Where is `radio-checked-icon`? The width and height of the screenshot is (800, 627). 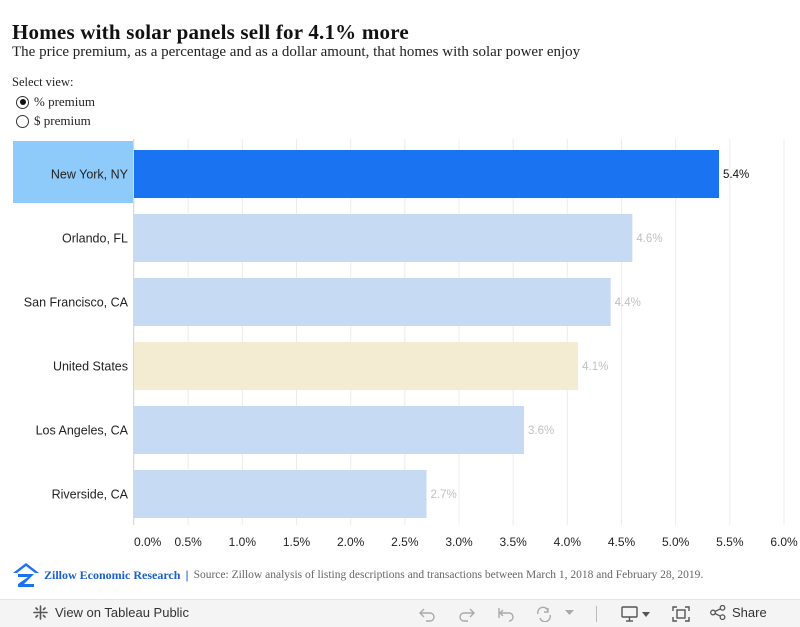 radio-checked-icon is located at coordinates (22, 102).